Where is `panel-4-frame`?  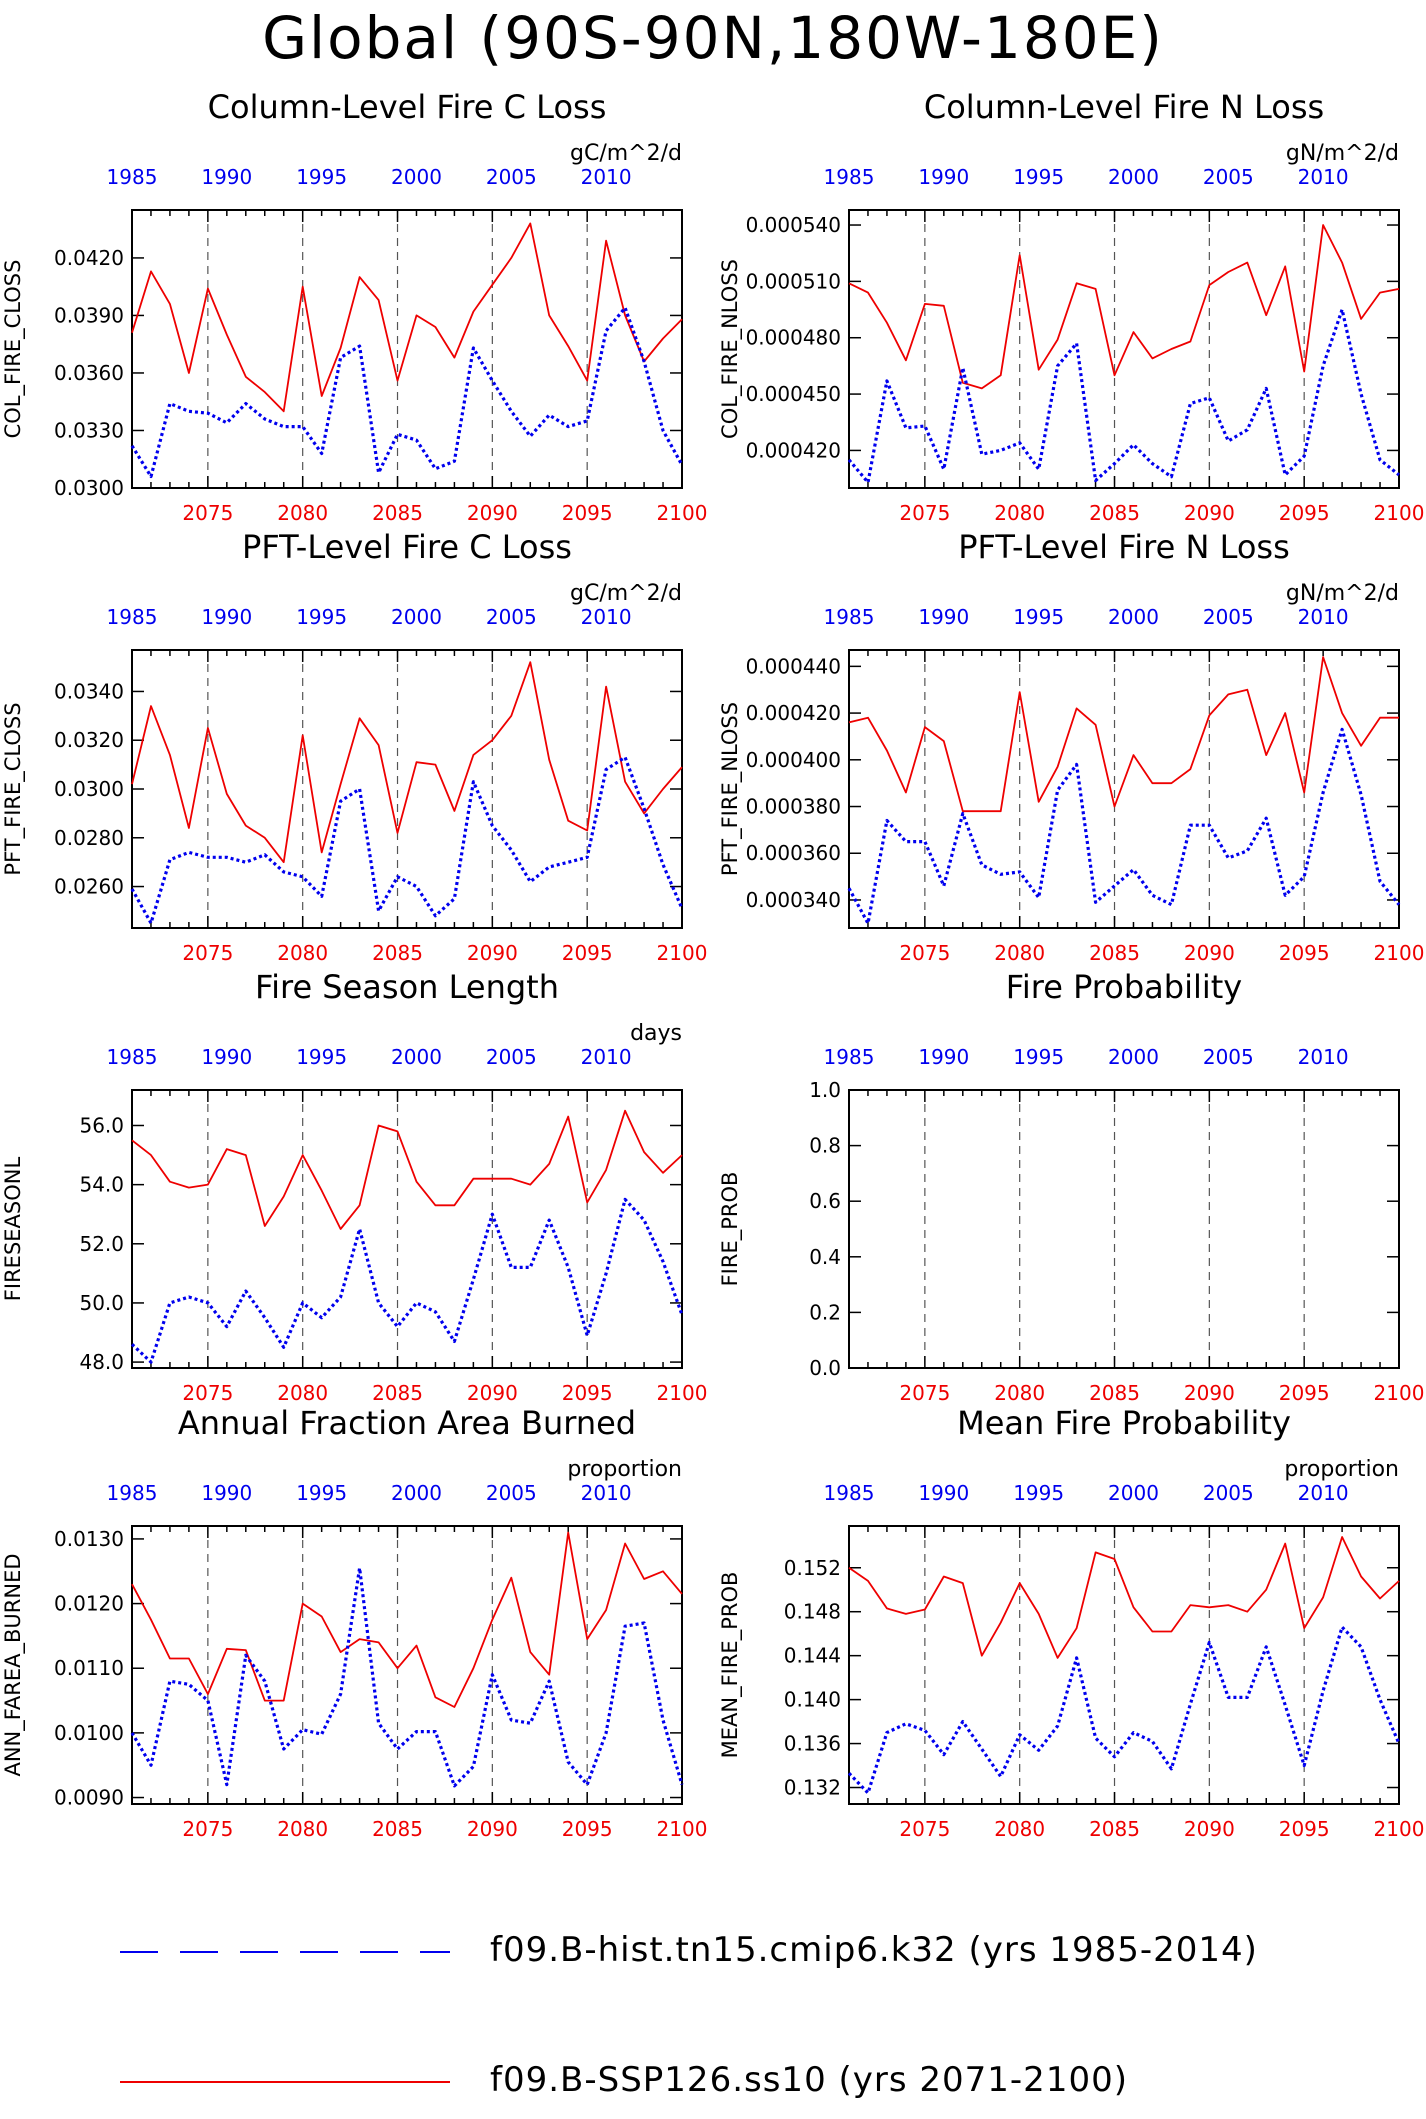 panel-4-frame is located at coordinates (1124, 789).